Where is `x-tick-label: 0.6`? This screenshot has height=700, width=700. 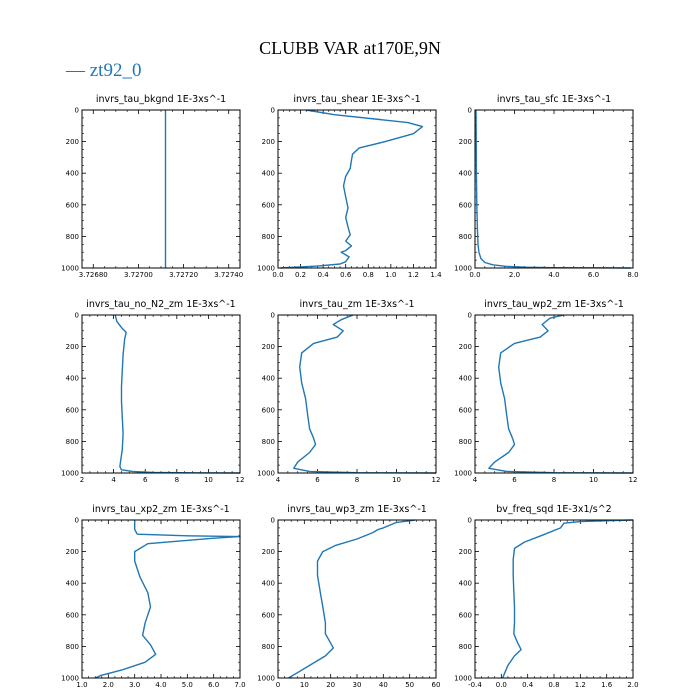
x-tick-label: 0.6 is located at coordinates (346, 275).